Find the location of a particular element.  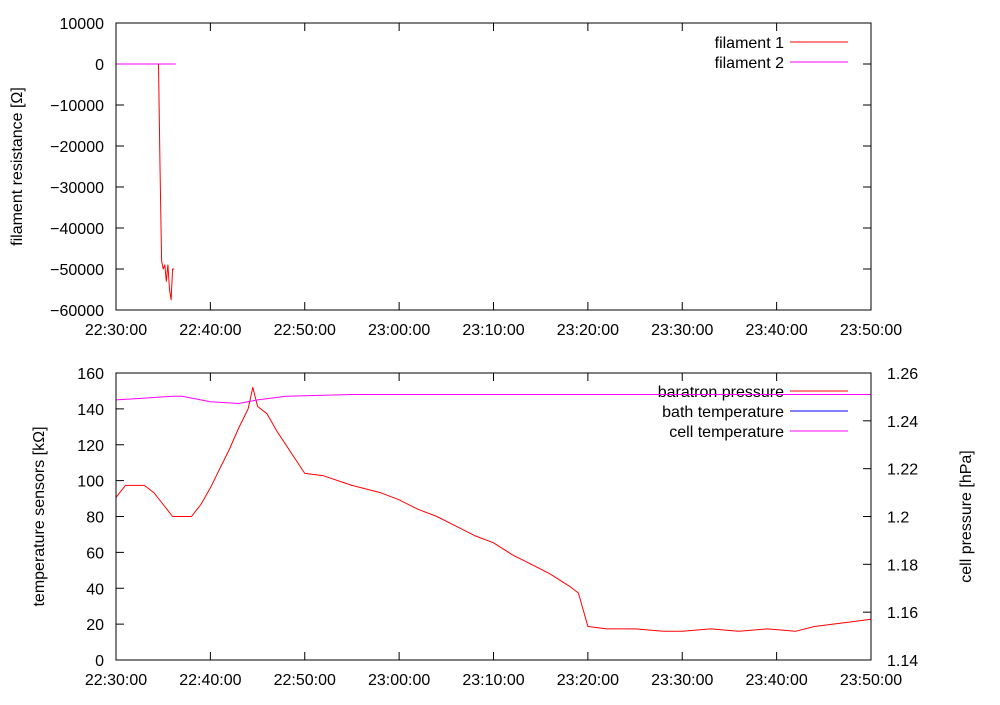

y2-tick-label: 1.24 is located at coordinates (902, 422).